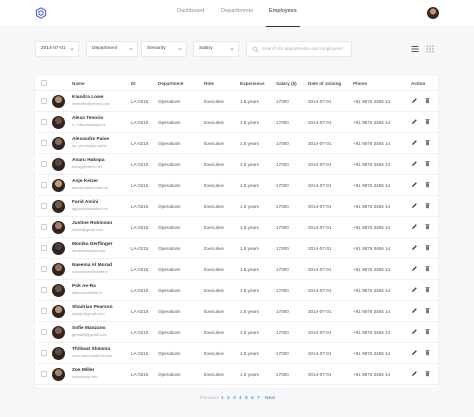 The height and width of the screenshot is (417, 474). What do you see at coordinates (83, 370) in the screenshot?
I see `employee-name: Zoe Miller` at bounding box center [83, 370].